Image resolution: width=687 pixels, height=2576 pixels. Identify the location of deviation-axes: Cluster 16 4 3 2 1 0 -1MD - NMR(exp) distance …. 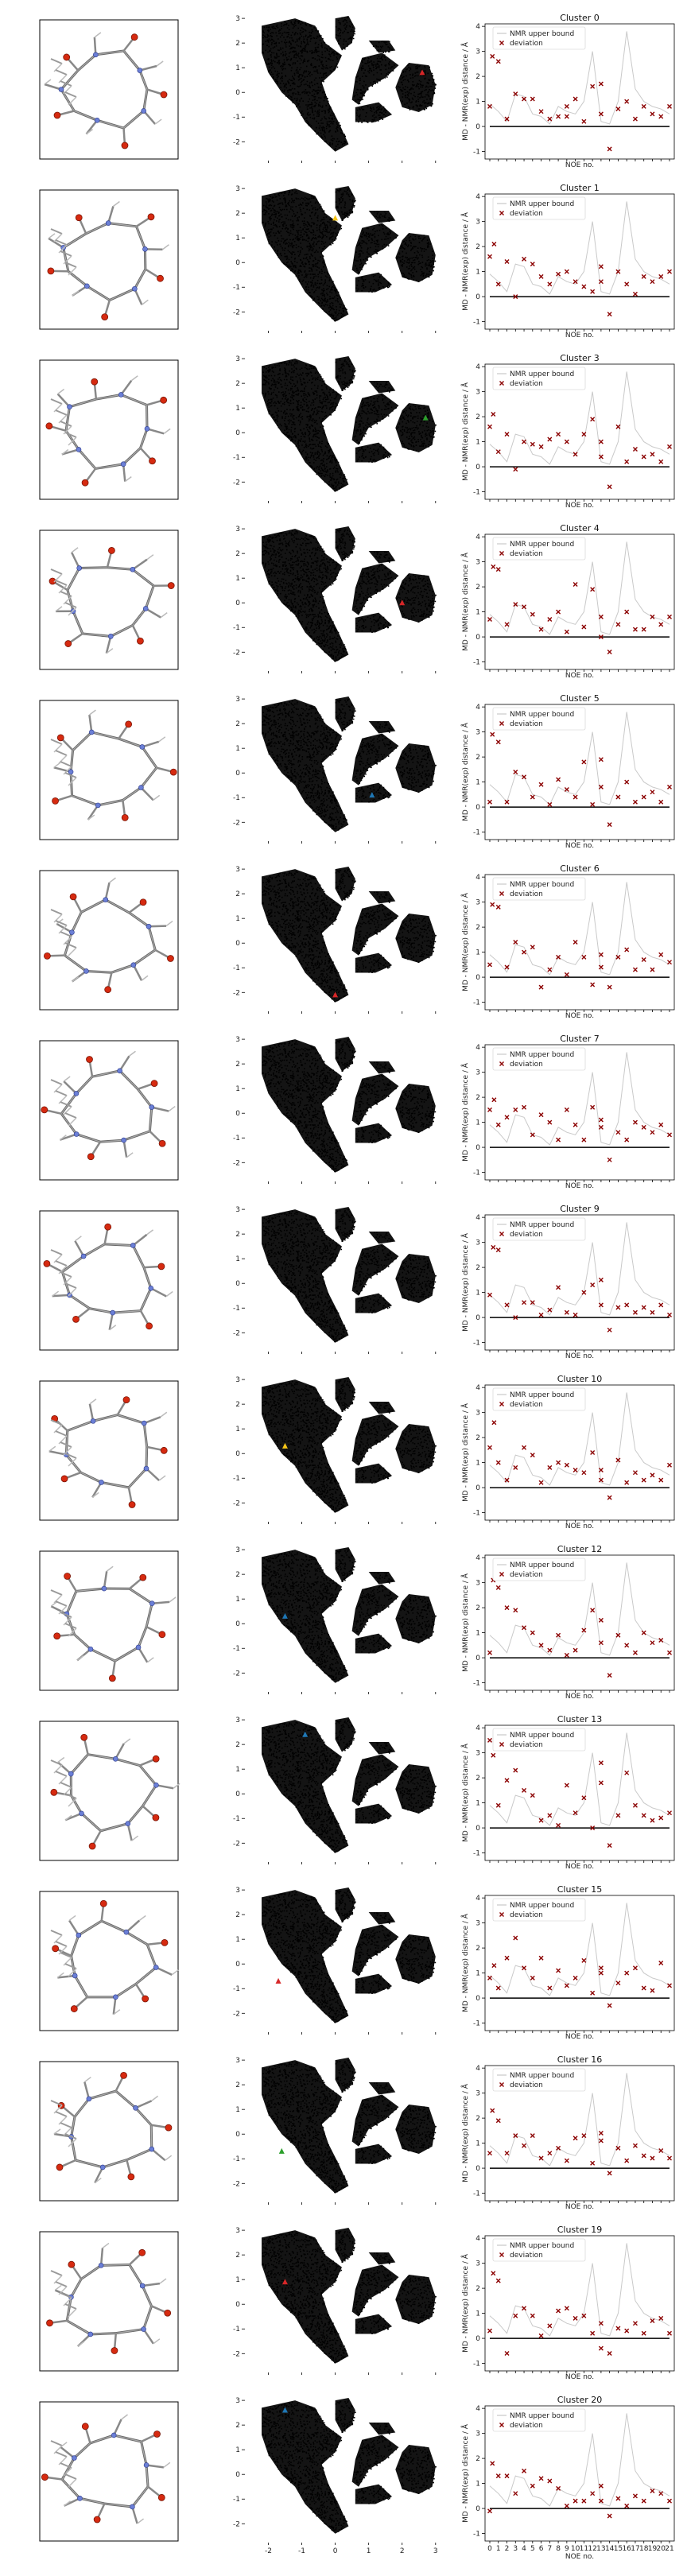
(567, 2132).